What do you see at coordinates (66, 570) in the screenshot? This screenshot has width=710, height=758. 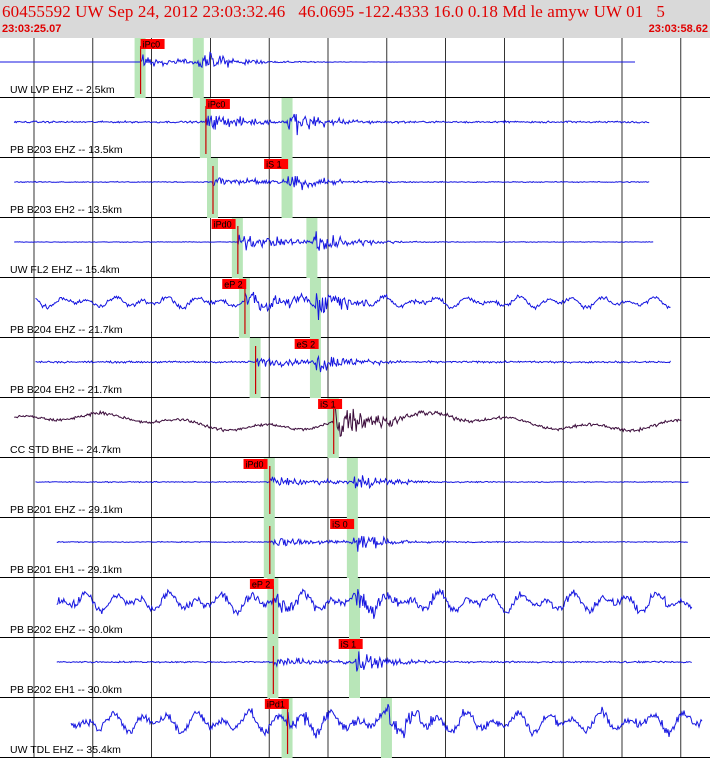 I see `station-label: PB B201 EH1 -- 29.1km` at bounding box center [66, 570].